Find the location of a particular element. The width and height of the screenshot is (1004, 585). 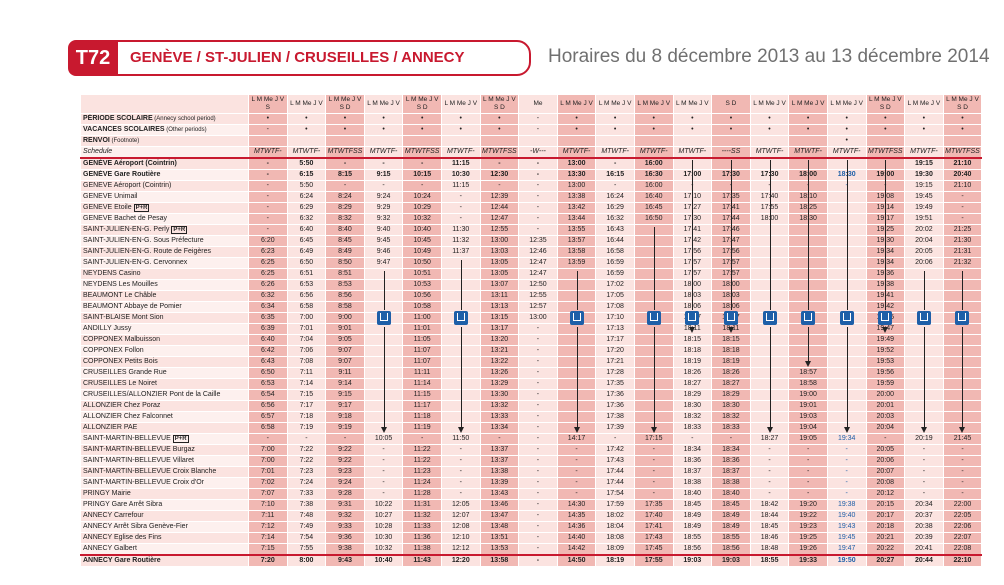

stop-label: SAINT-MARTIN-BELLEVUE Burgaz is located at coordinates (139, 449).